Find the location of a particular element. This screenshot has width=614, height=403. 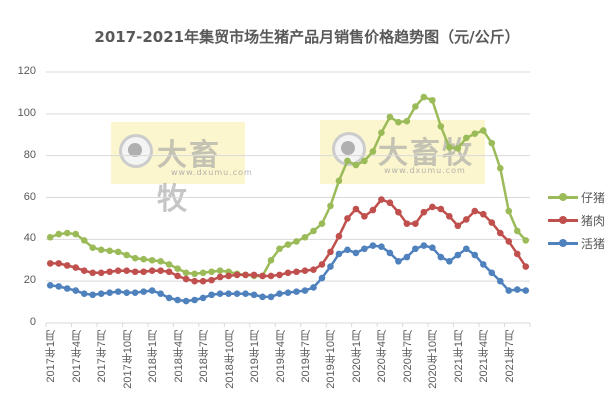

legend-item-pork: 猪肉 is located at coordinates (576, 220).